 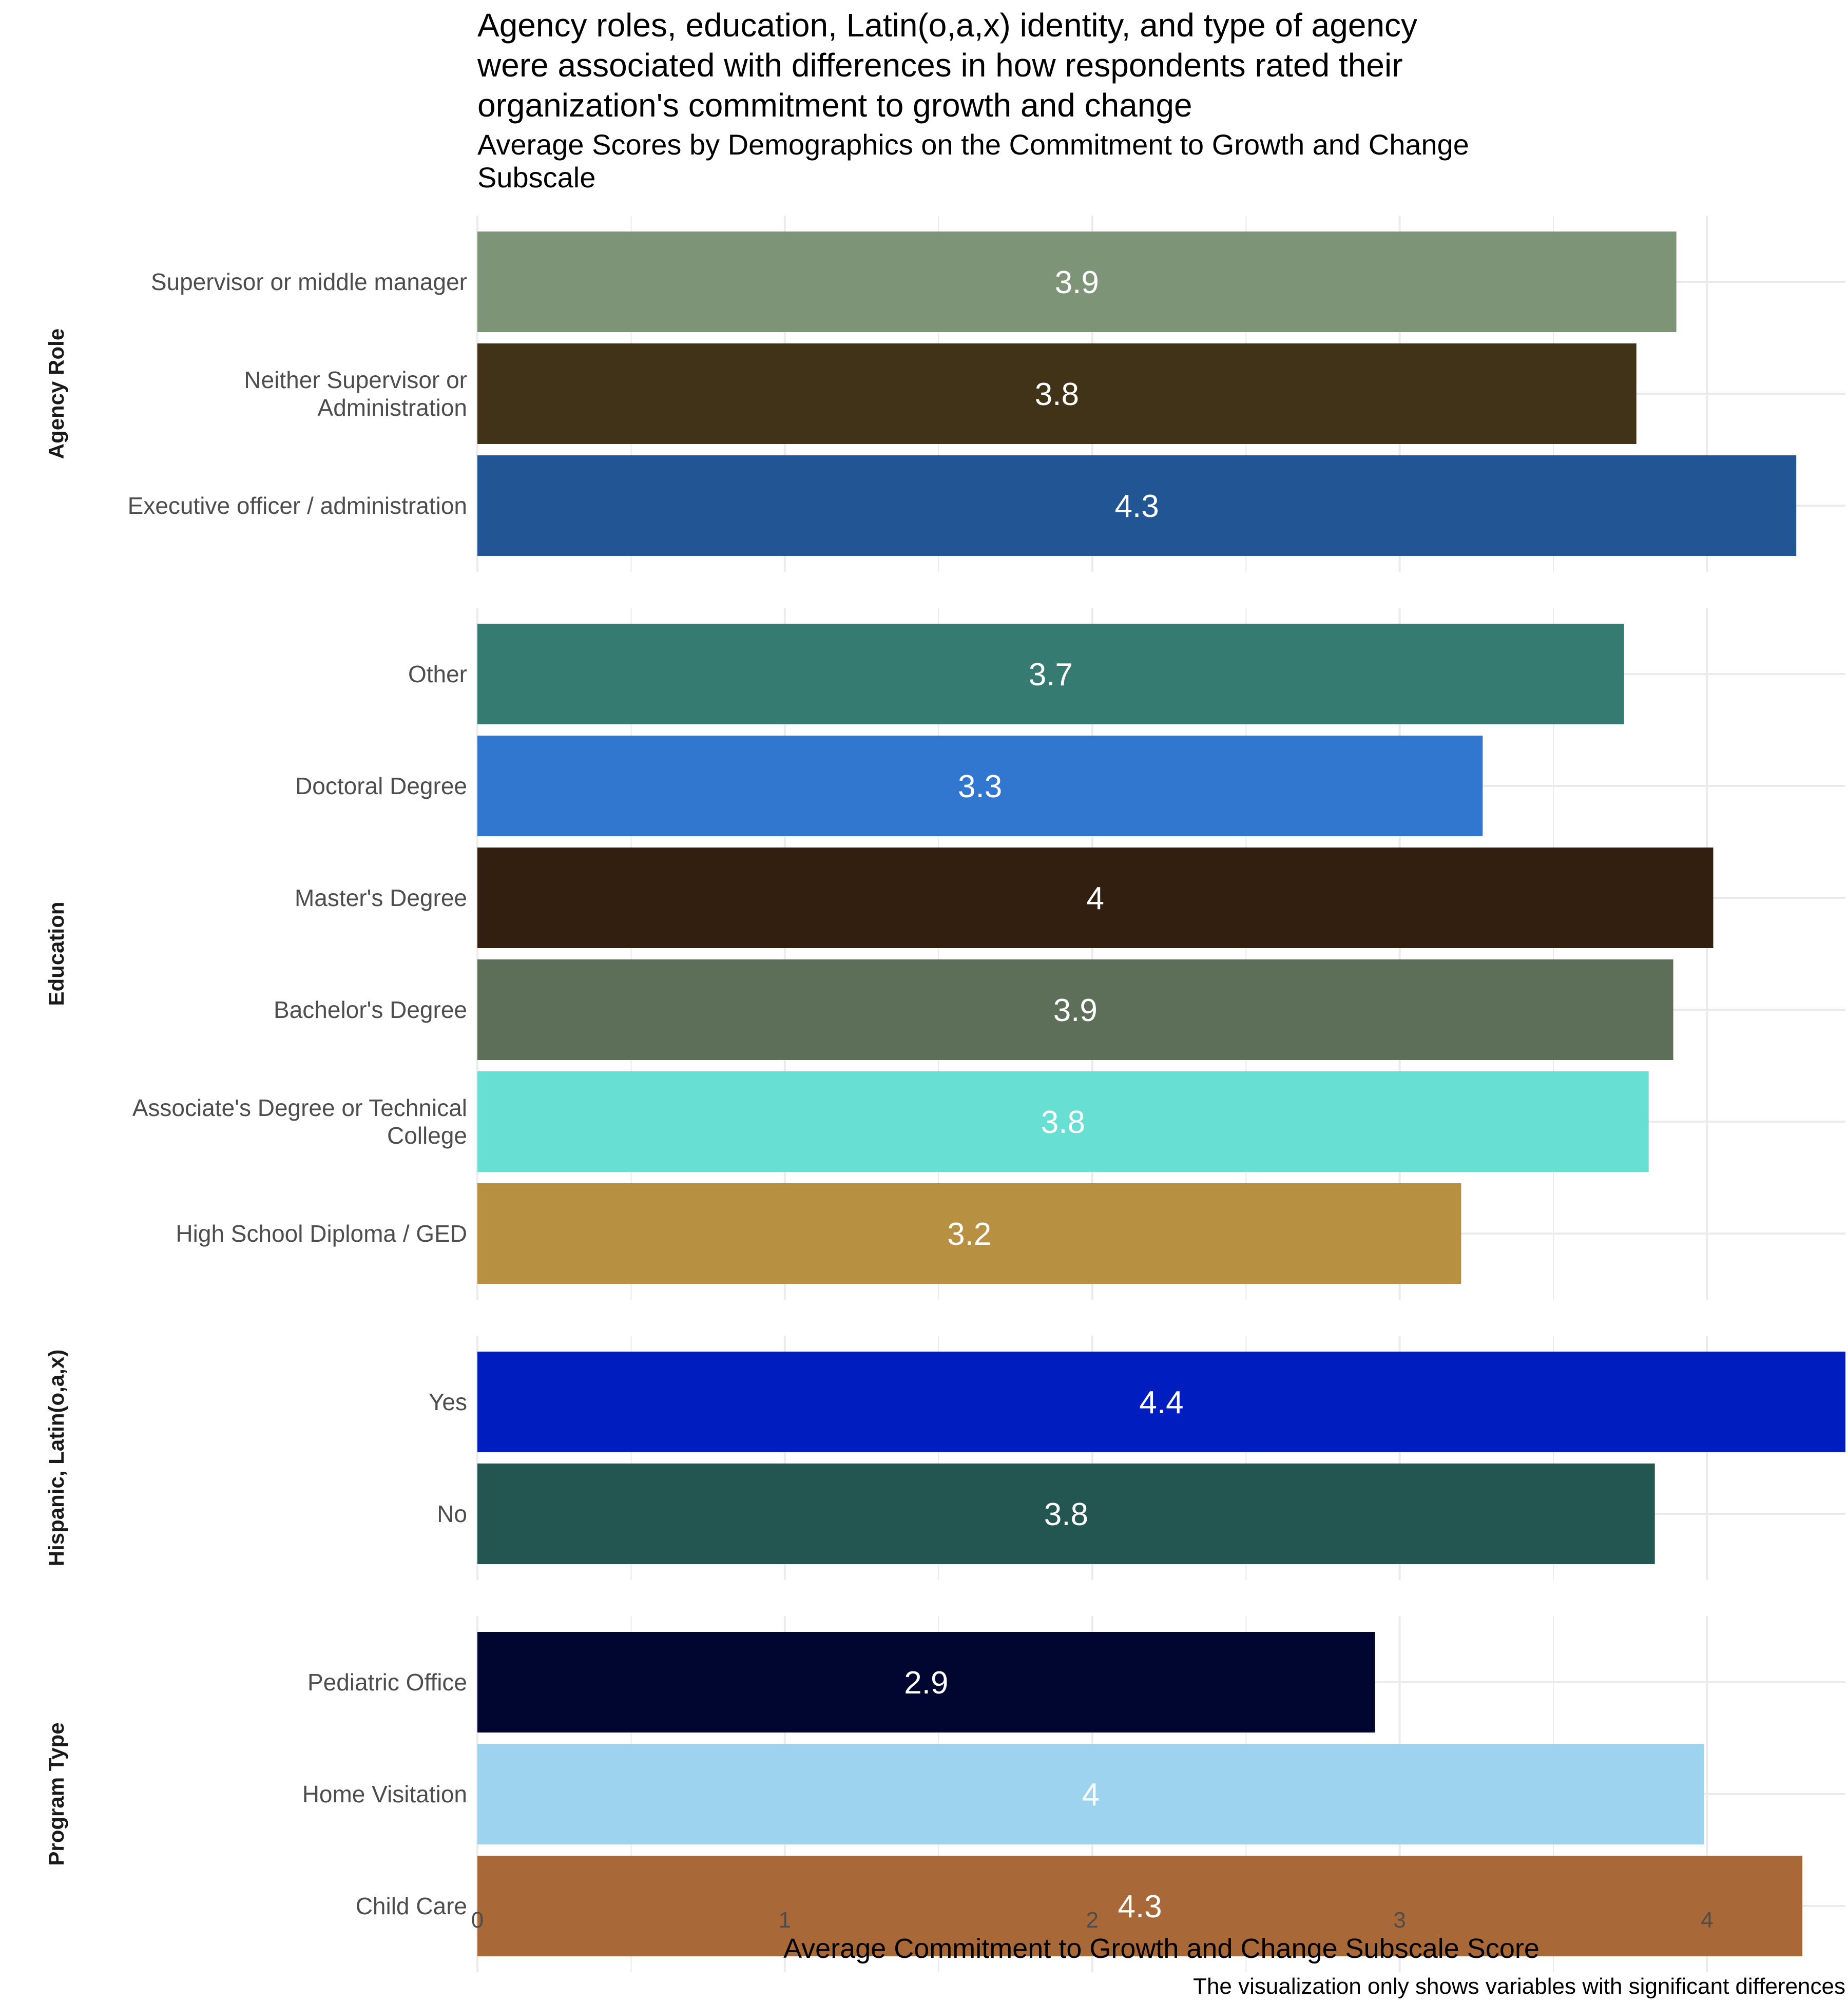 I want to click on category-label-line: Master's Degree, so click(x=381, y=897).